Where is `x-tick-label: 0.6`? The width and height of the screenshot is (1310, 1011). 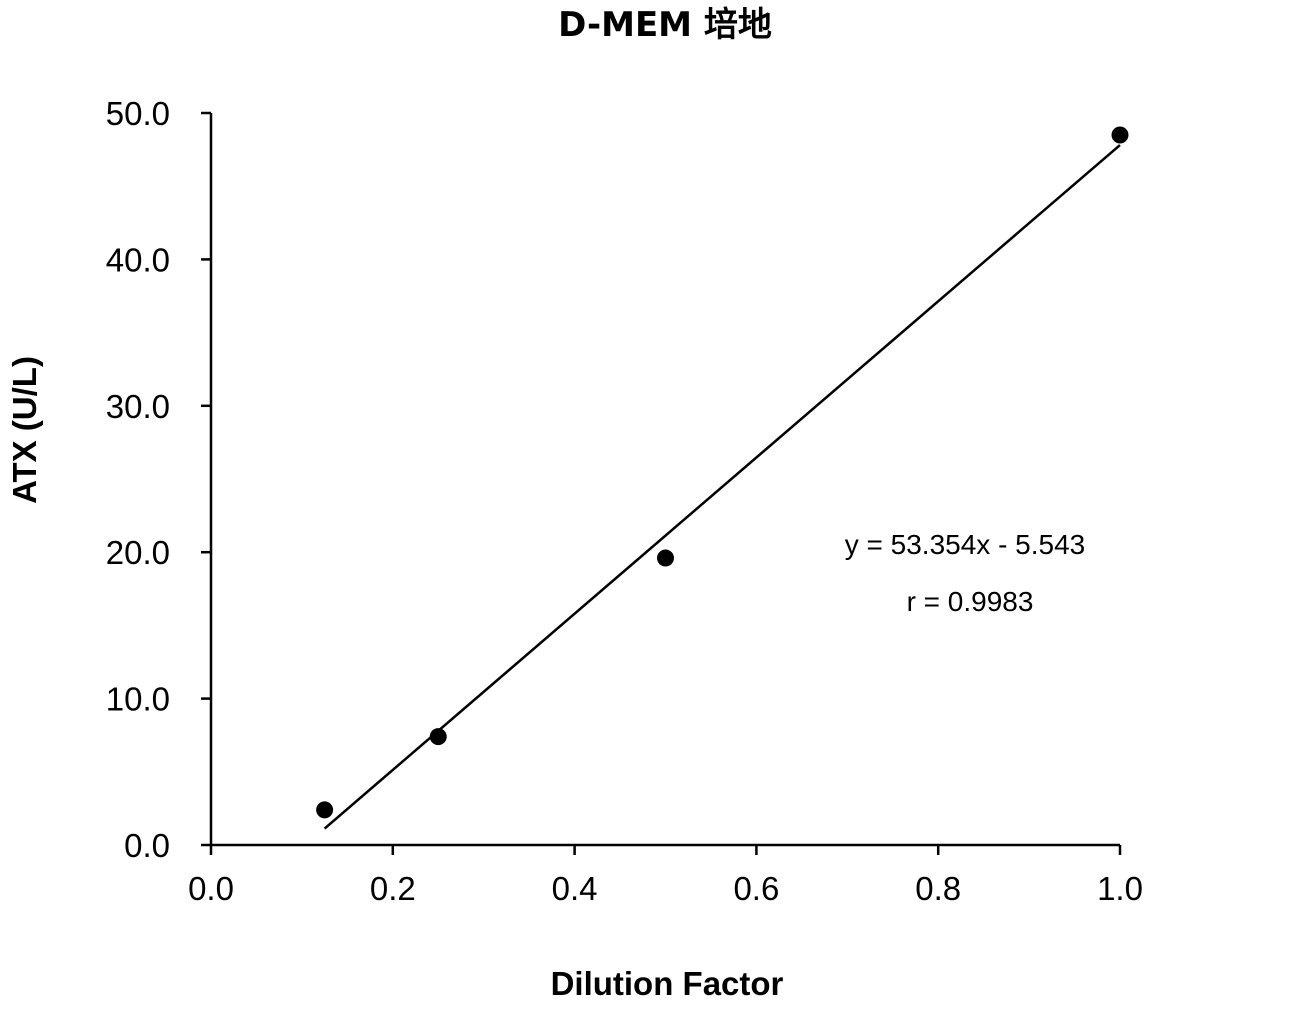 x-tick-label: 0.6 is located at coordinates (756, 888).